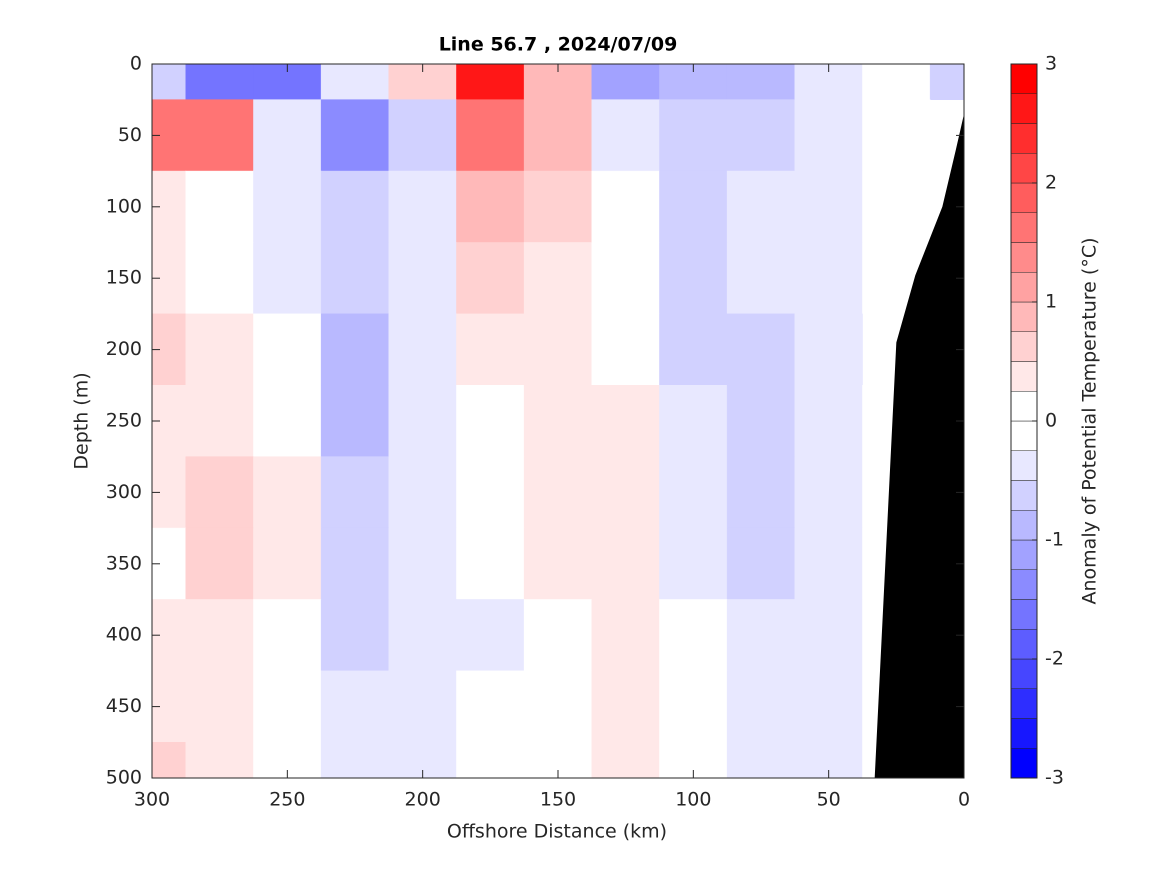 The width and height of the screenshot is (1167, 875). What do you see at coordinates (693, 800) in the screenshot?
I see `x-tick-label: 100` at bounding box center [693, 800].